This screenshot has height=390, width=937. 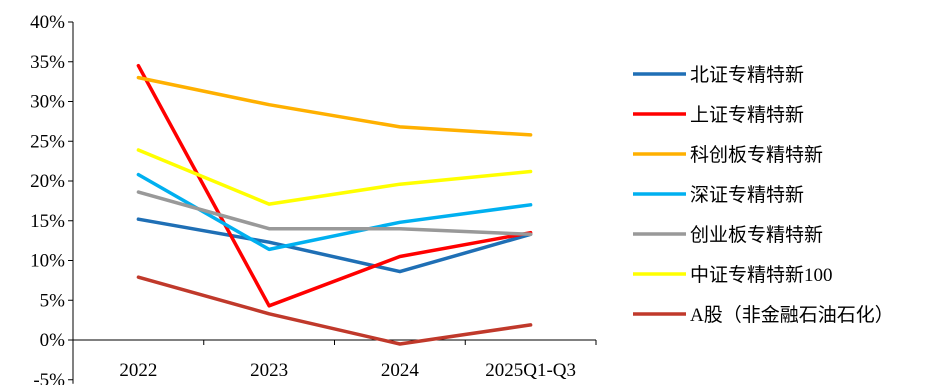 I want to click on legend-label: 科创板专精特新, so click(x=756, y=155).